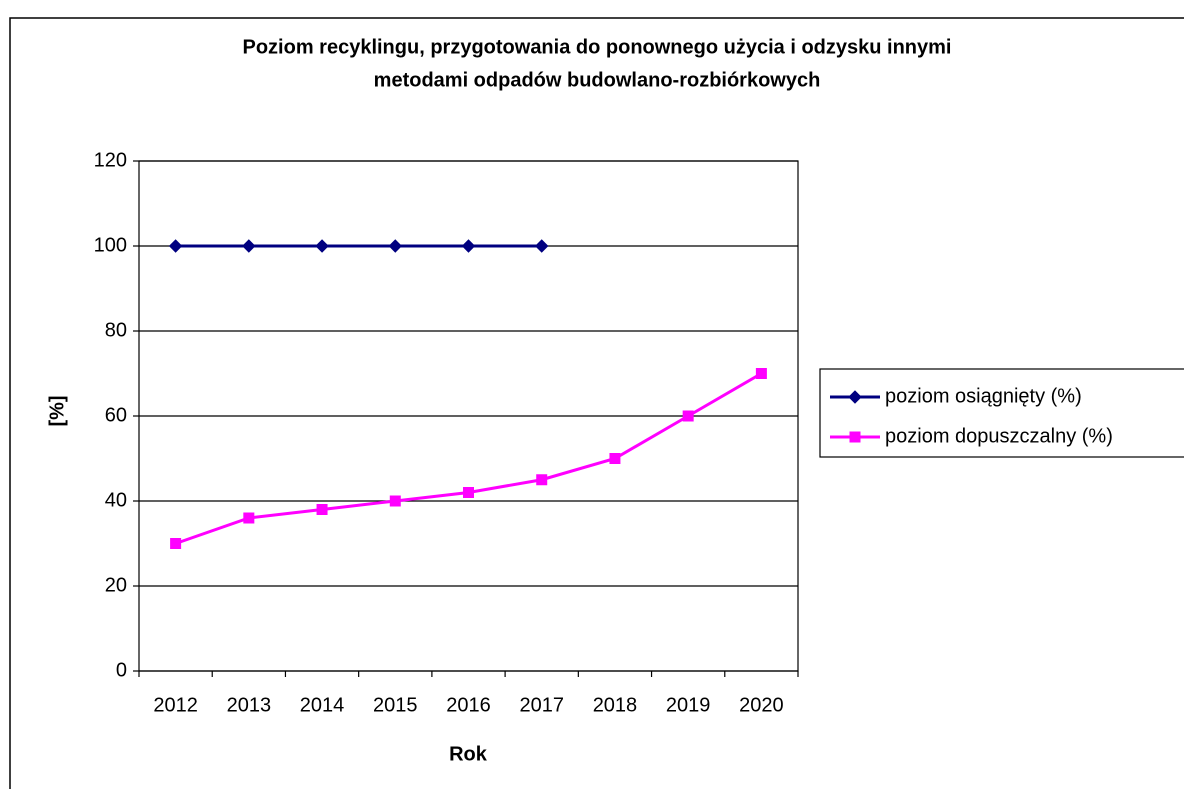 This screenshot has width=1184, height=789. What do you see at coordinates (116, 500) in the screenshot?
I see `y-tick-label: 40` at bounding box center [116, 500].